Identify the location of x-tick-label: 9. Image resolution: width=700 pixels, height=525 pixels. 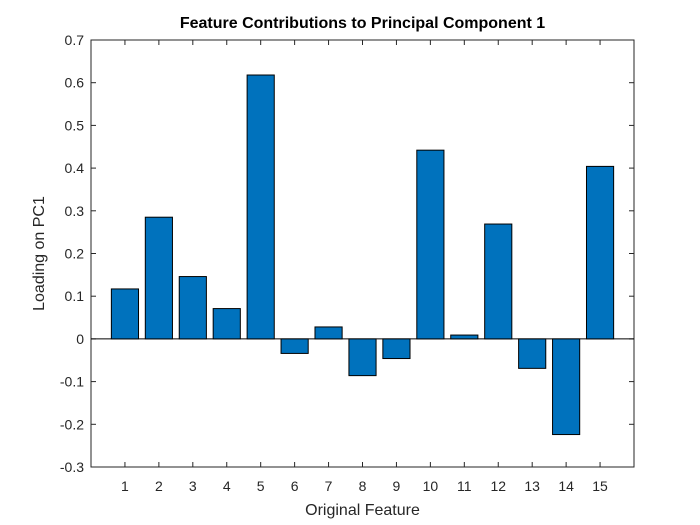
(397, 486).